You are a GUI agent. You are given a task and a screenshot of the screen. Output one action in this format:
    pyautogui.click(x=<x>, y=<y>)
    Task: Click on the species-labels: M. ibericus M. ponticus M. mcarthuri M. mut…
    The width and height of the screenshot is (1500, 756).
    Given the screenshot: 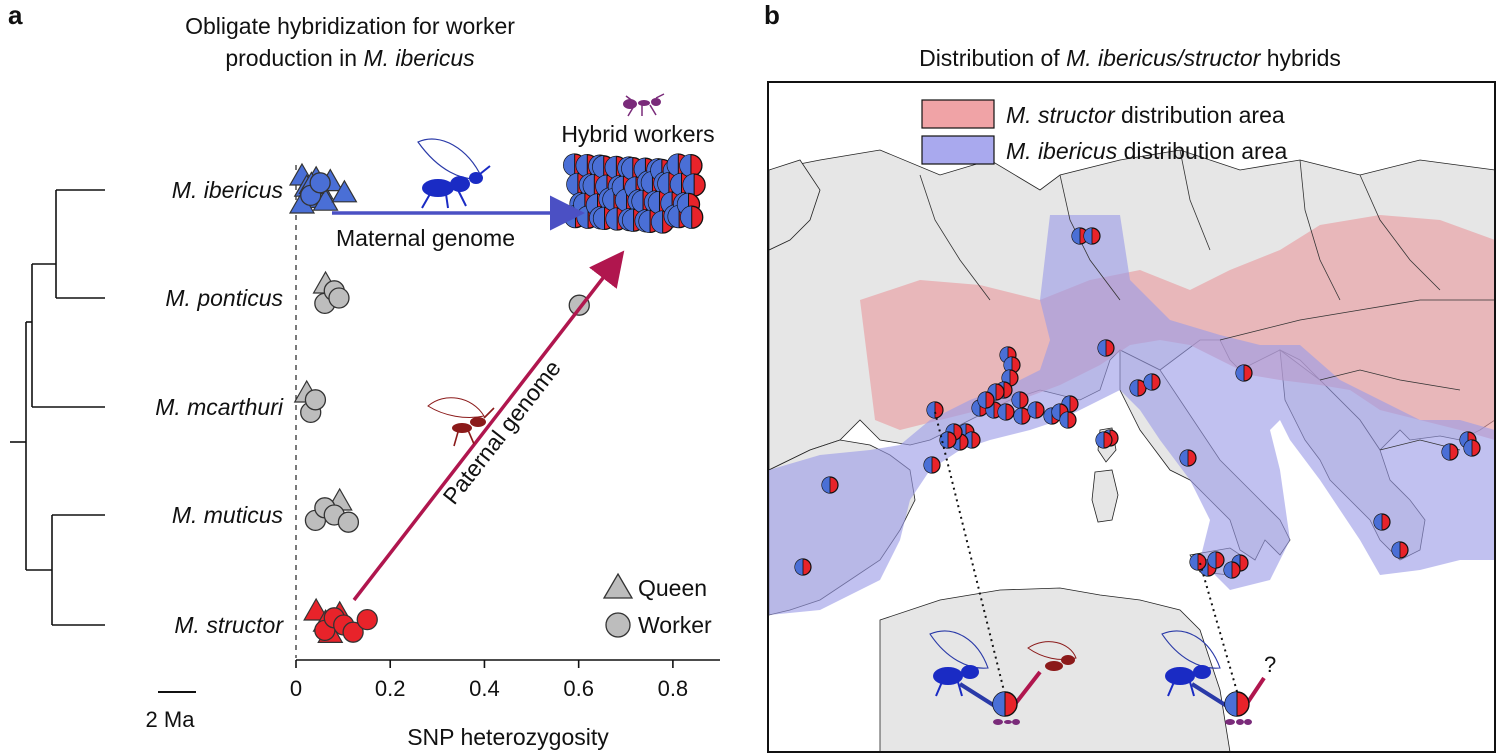 What is the action you would take?
    pyautogui.click(x=219, y=407)
    